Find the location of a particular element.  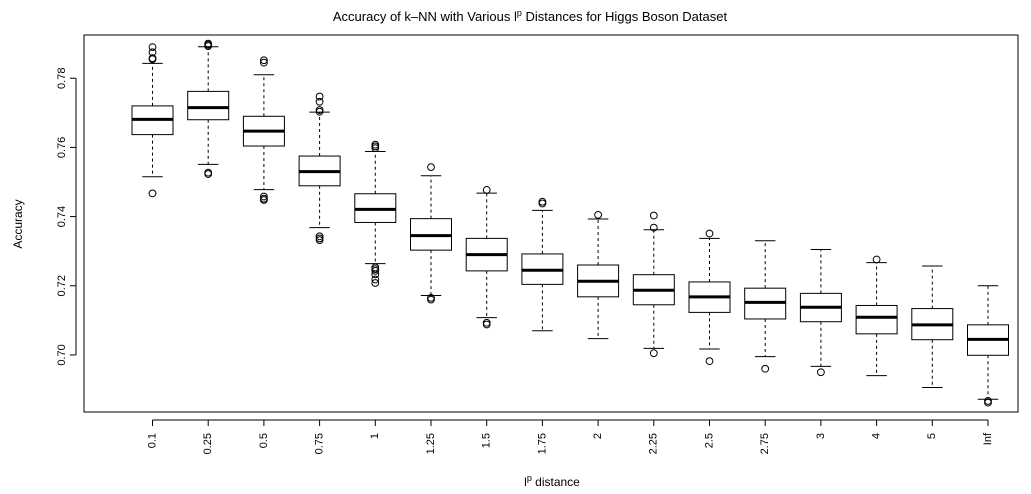

x-tick-label: 1 is located at coordinates (375, 436).